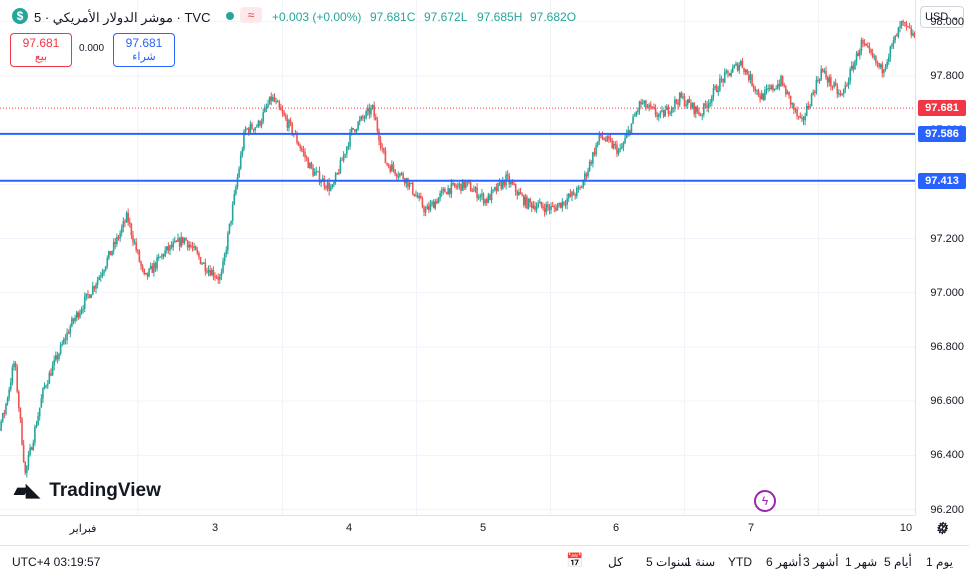  What do you see at coordinates (144, 56) in the screenshot?
I see `buy-label: شراء` at bounding box center [144, 56].